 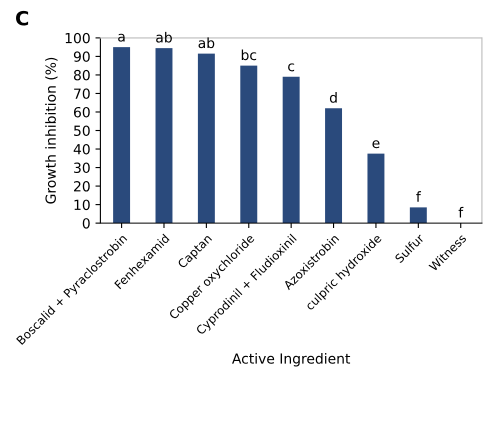 I want to click on chart-title: C, so click(x=22, y=18).